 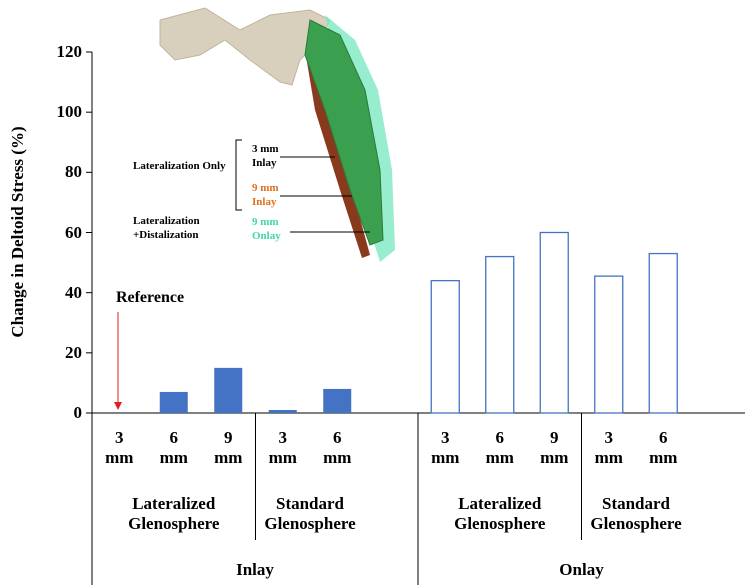 What do you see at coordinates (69, 112) in the screenshot?
I see `y-tick-label: 100` at bounding box center [69, 112].